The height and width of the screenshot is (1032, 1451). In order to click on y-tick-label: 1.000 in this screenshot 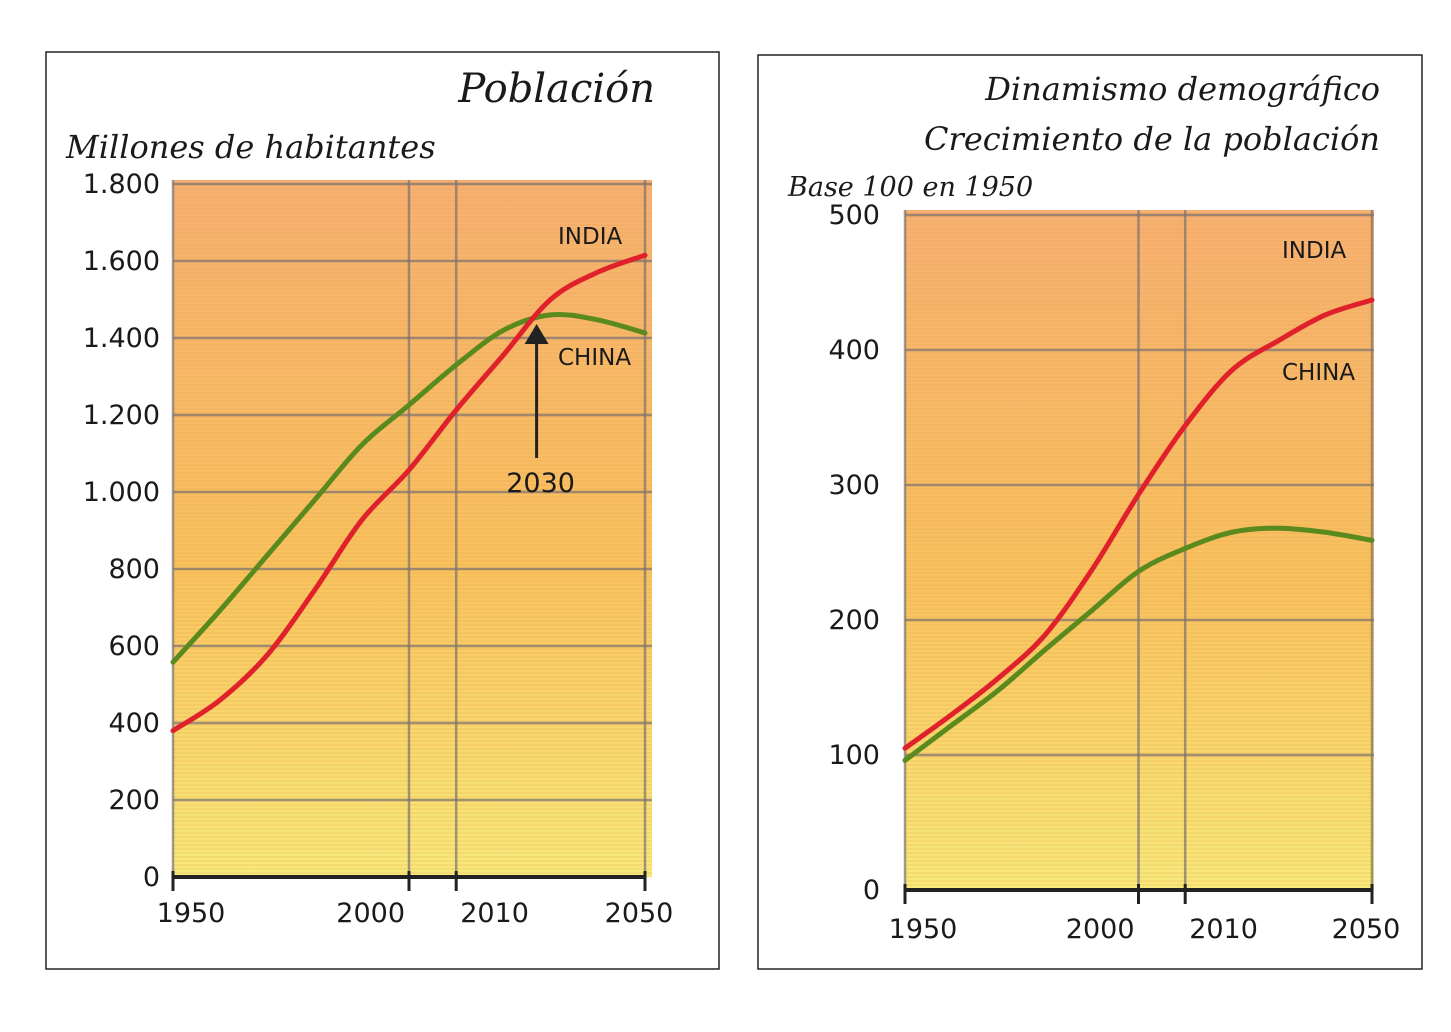, I will do `click(121, 492)`.